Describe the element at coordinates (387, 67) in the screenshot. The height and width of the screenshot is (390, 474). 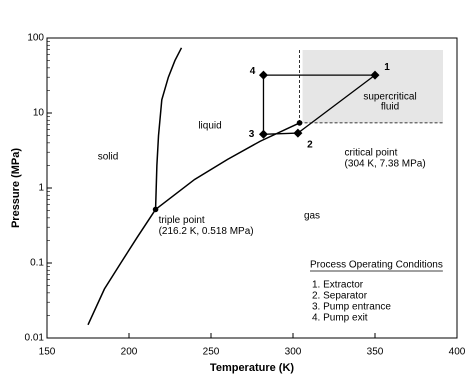
I see `process-point-label: 1` at that location.